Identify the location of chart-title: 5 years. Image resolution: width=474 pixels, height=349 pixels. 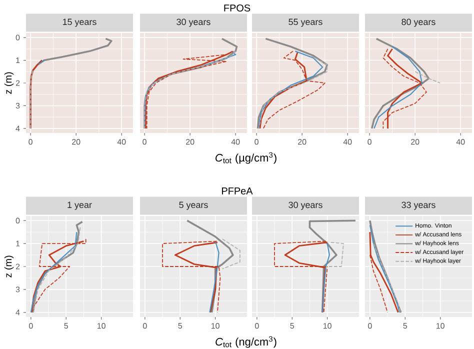
(193, 206).